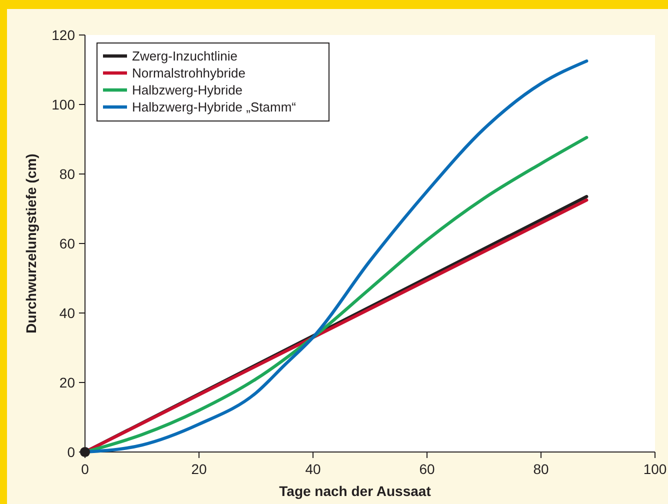 Image resolution: width=668 pixels, height=504 pixels. I want to click on x-tick-label: 60, so click(427, 469).